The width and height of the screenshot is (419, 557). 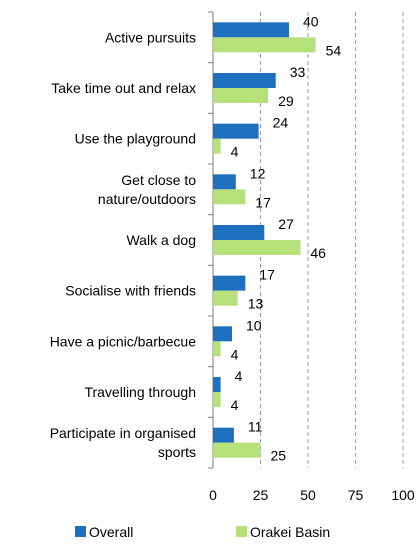 What do you see at coordinates (318, 253) in the screenshot?
I see `data-label: 46` at bounding box center [318, 253].